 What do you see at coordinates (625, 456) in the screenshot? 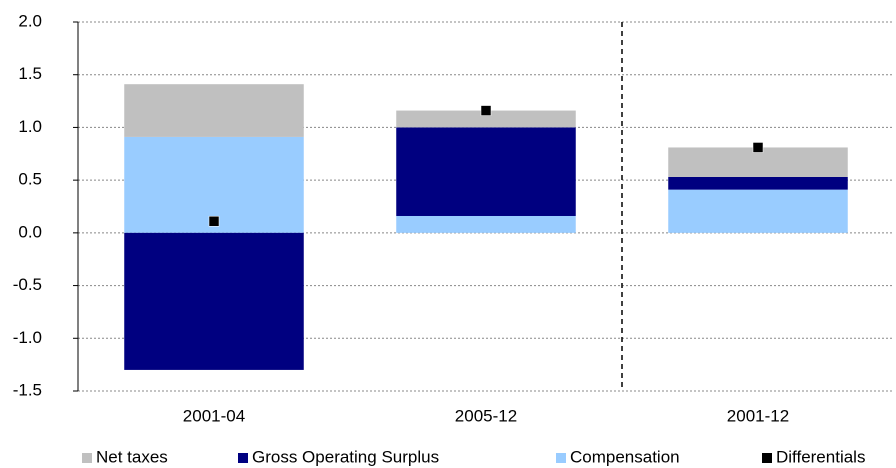
I see `legend-label: Compensation` at bounding box center [625, 456].